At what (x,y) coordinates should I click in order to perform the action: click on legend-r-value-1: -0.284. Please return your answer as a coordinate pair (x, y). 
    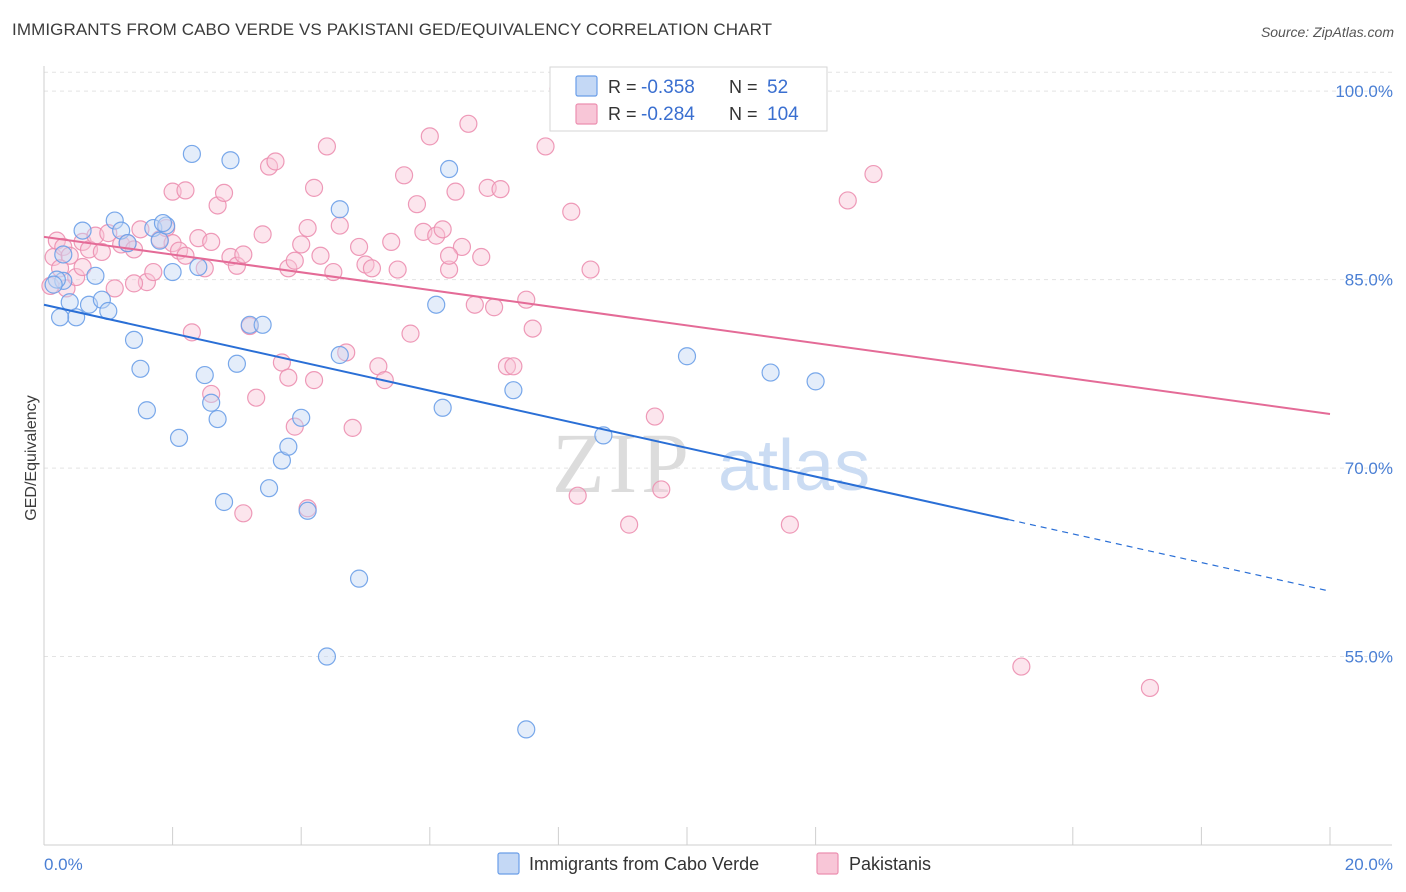
    Looking at the image, I should click on (668, 114).